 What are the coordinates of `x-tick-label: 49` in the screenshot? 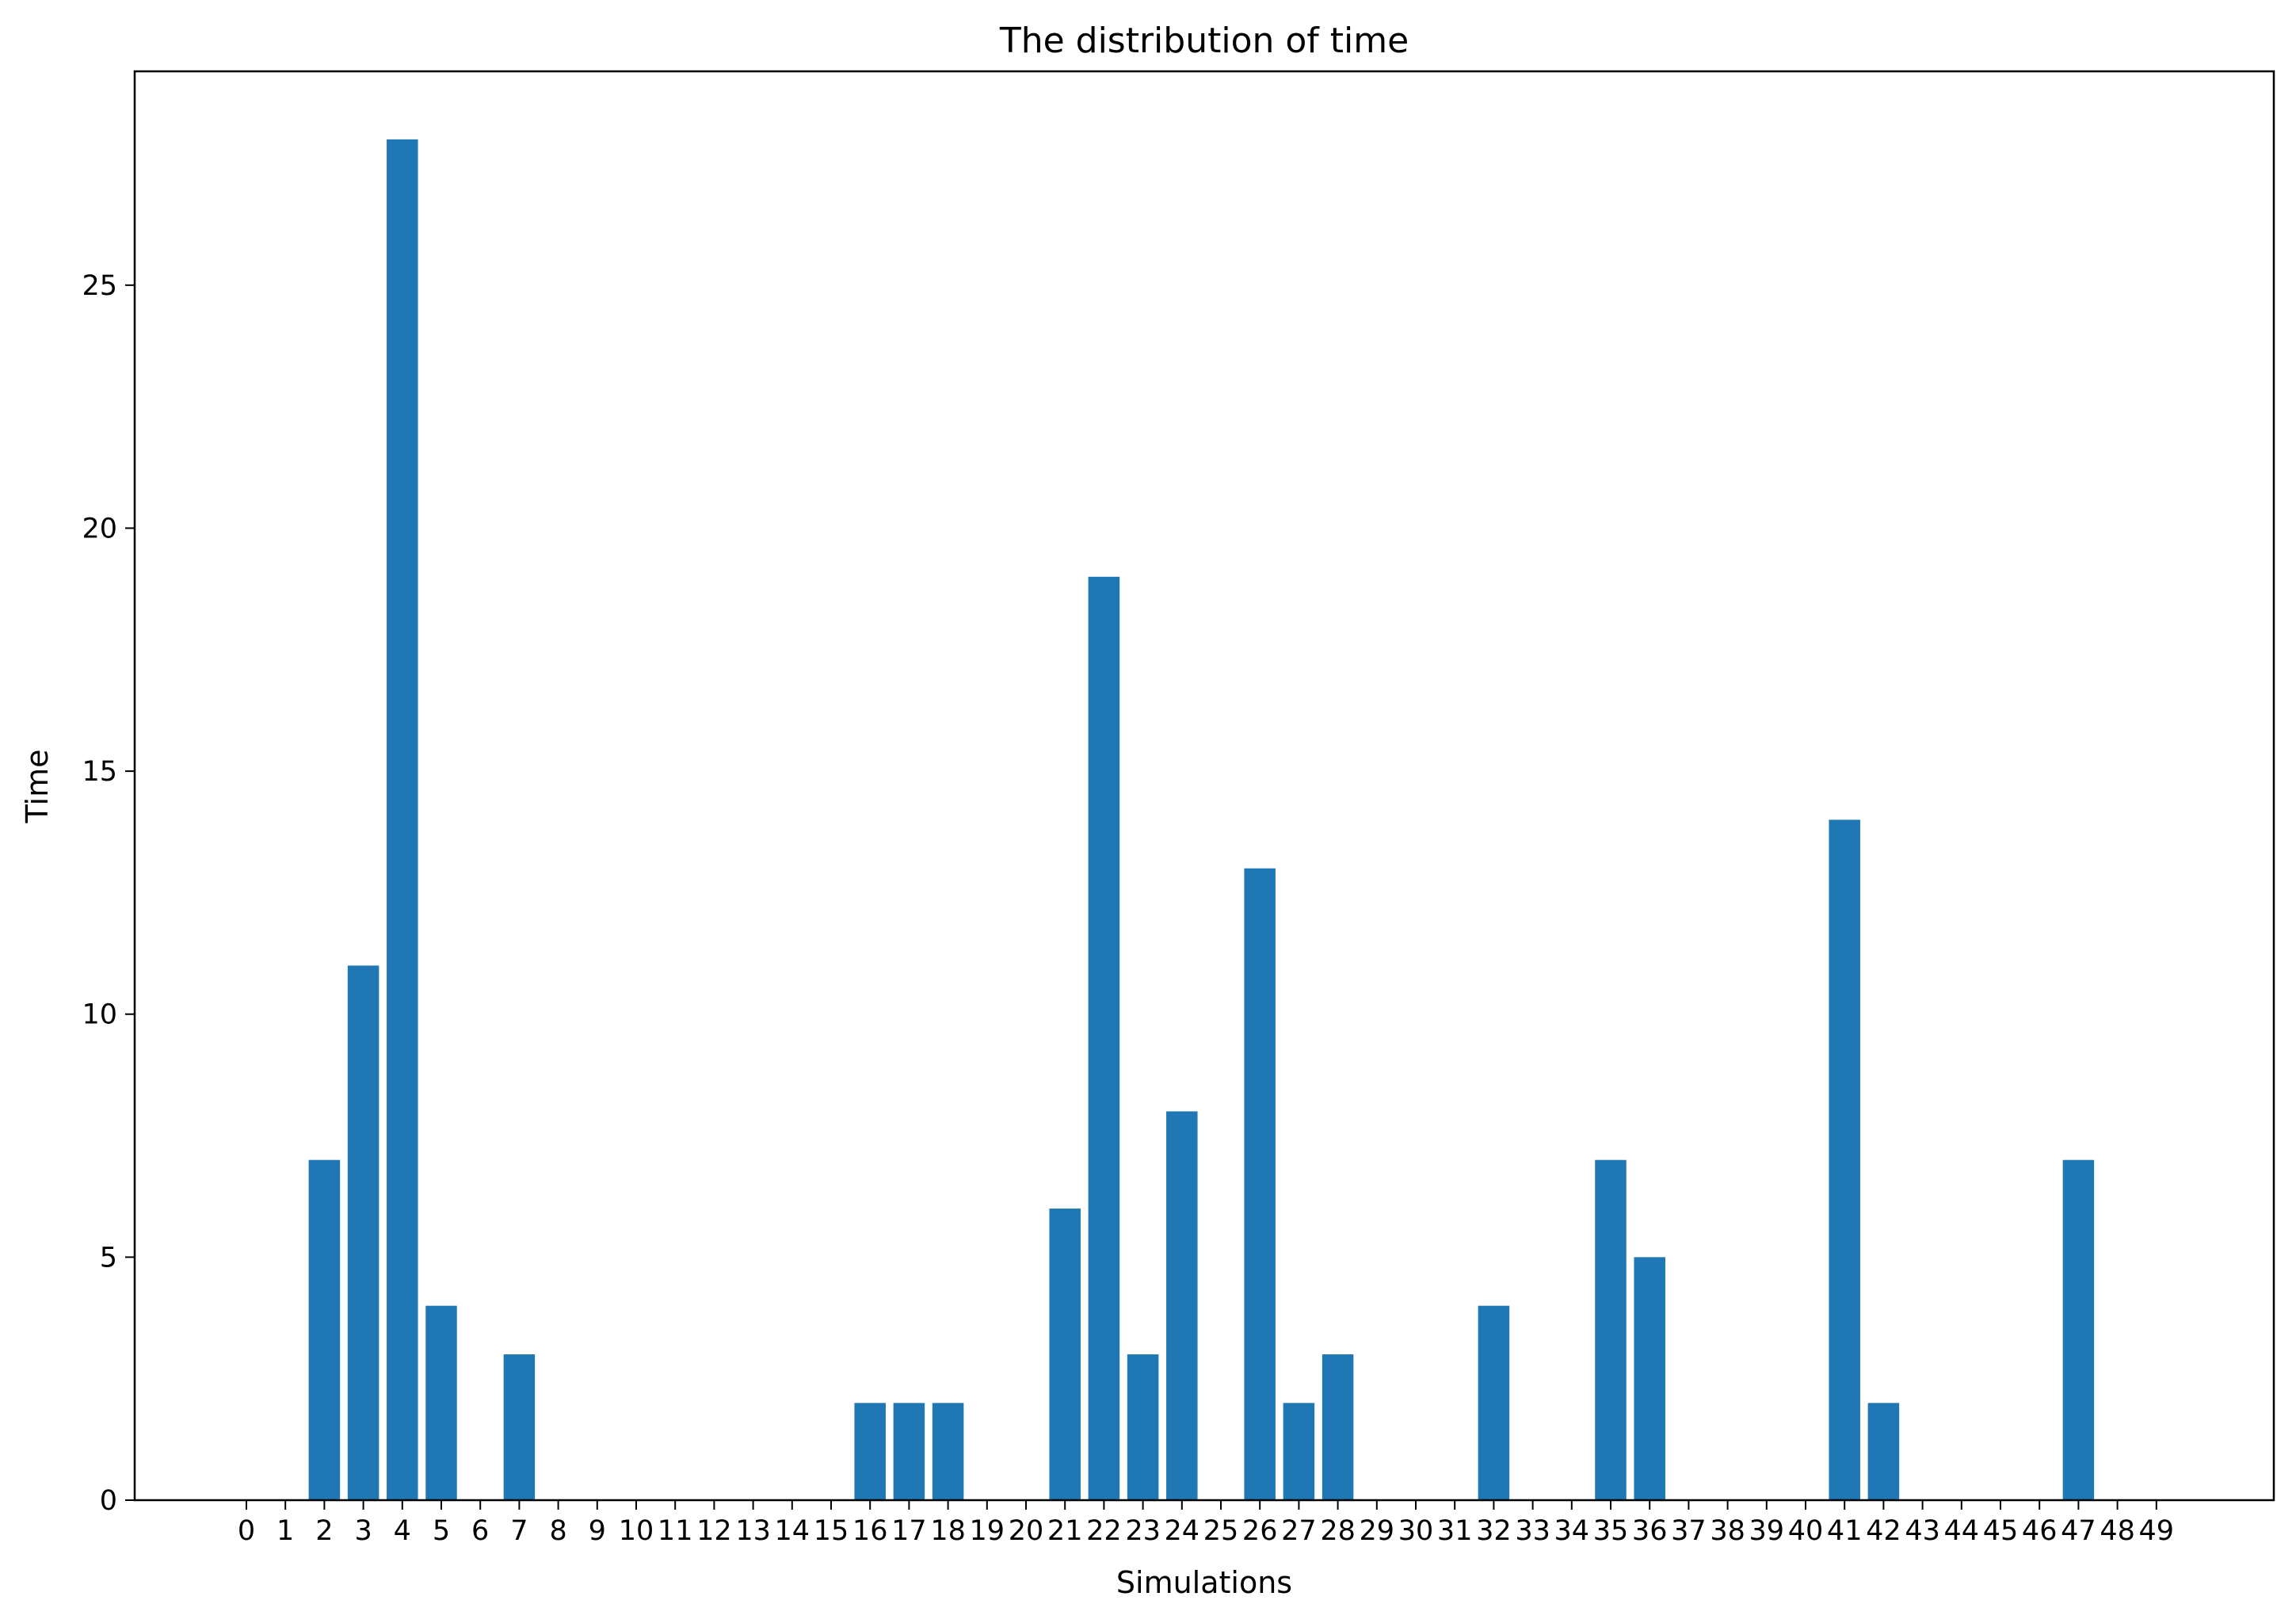 It's located at (2157, 1531).